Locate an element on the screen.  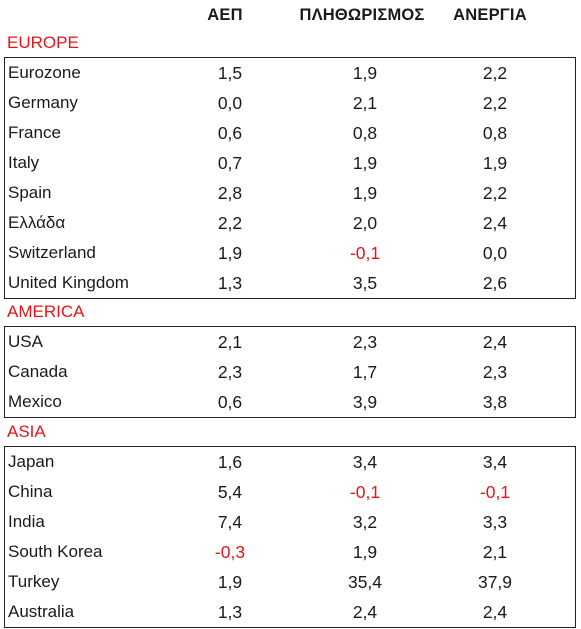
gdp-value: 1,5 is located at coordinates (230, 73).